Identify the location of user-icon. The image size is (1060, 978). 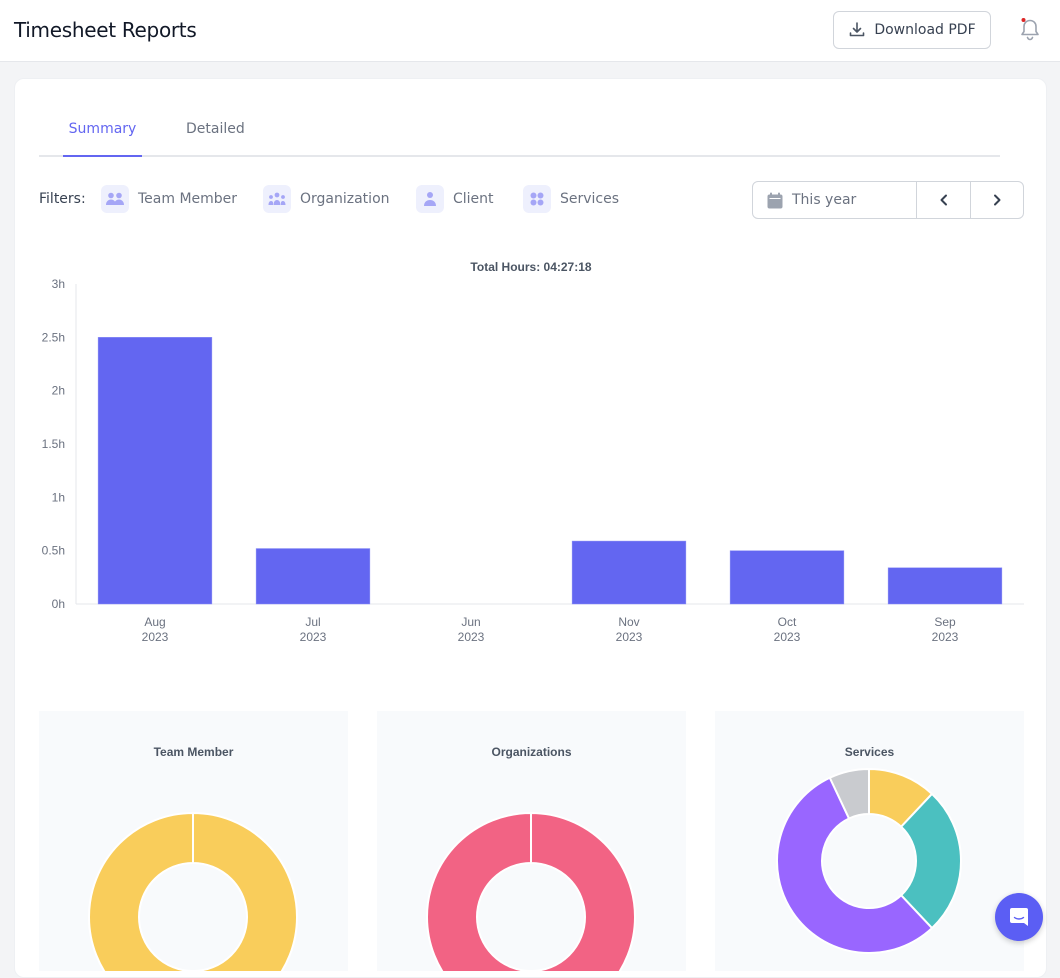
(430, 199).